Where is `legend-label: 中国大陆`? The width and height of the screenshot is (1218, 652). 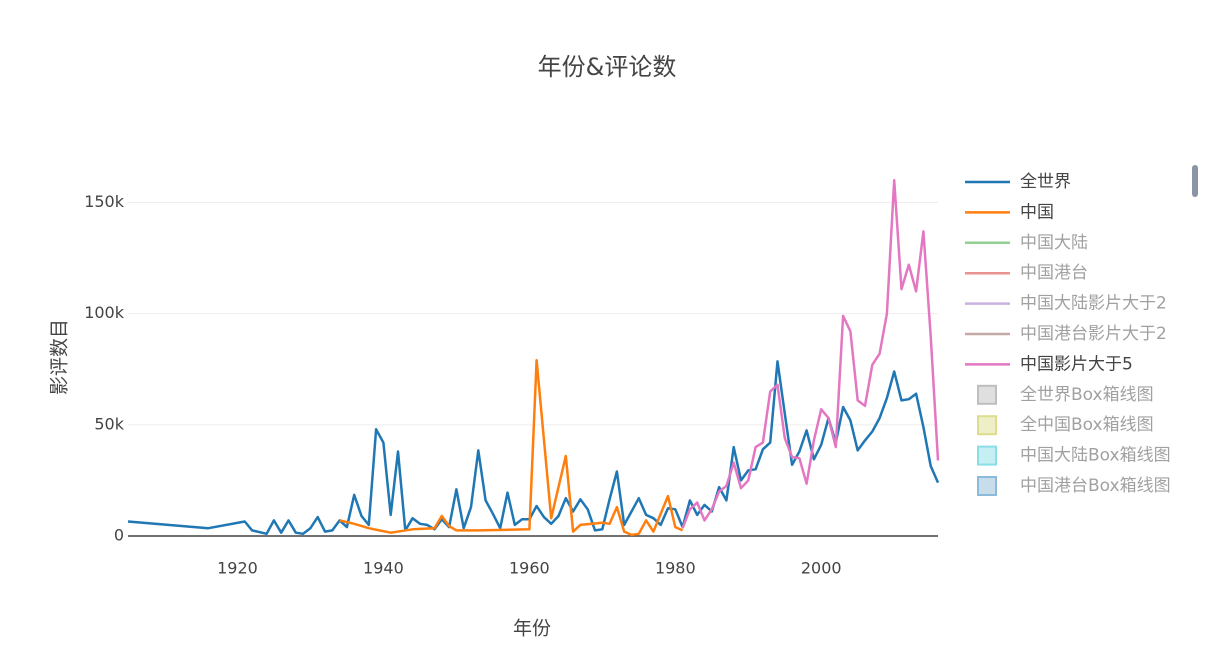
legend-label: 中国大陆 is located at coordinates (1054, 243).